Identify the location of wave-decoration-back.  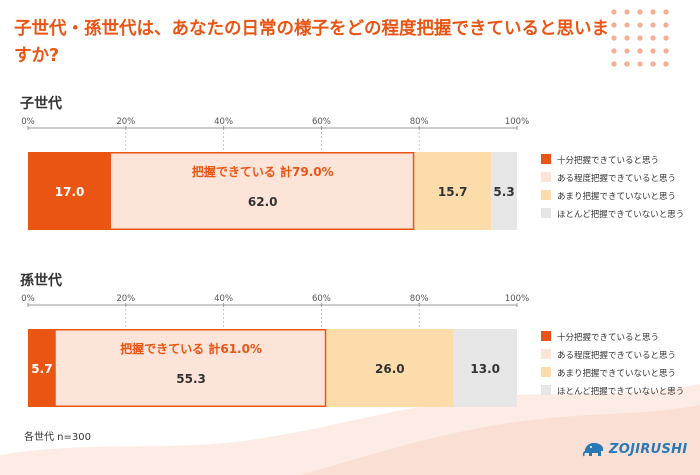
(500, 440).